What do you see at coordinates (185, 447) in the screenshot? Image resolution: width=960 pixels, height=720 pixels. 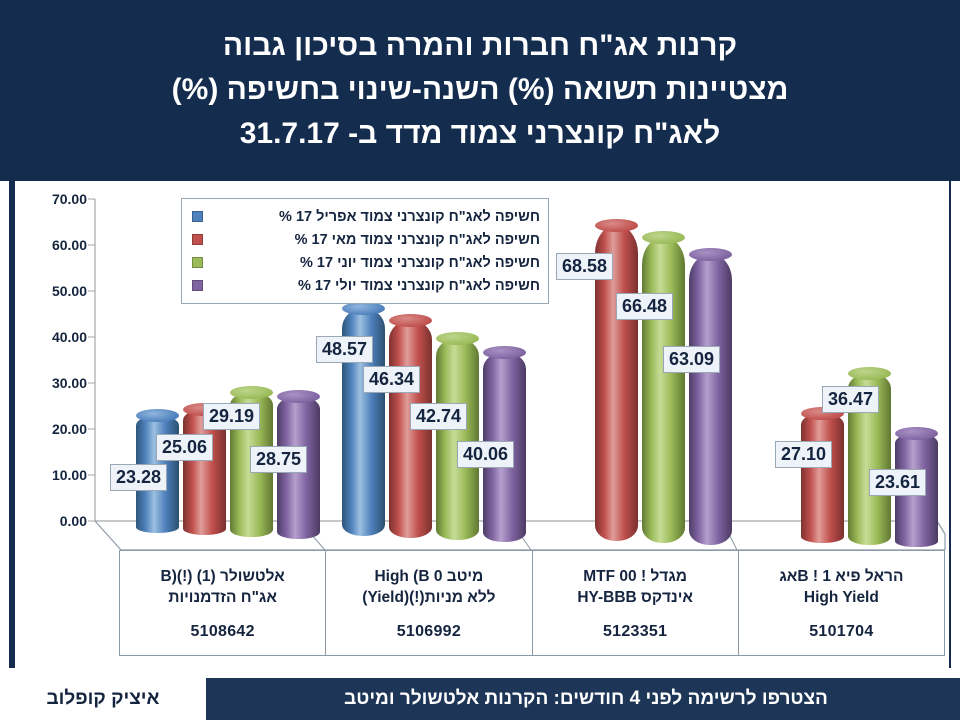 I see `data-label: 25.06` at bounding box center [185, 447].